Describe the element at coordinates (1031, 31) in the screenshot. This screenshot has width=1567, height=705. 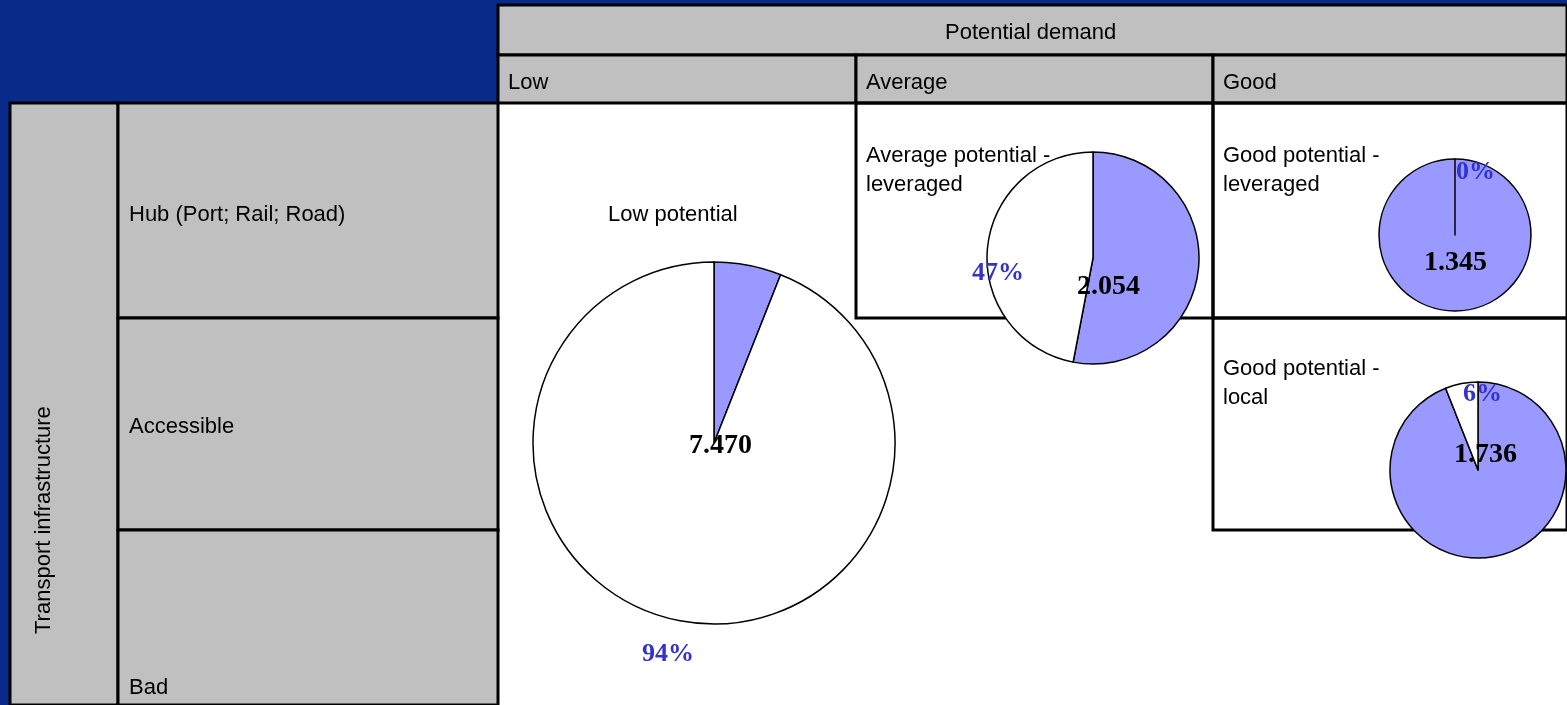
I see `text: Potential demand` at that location.